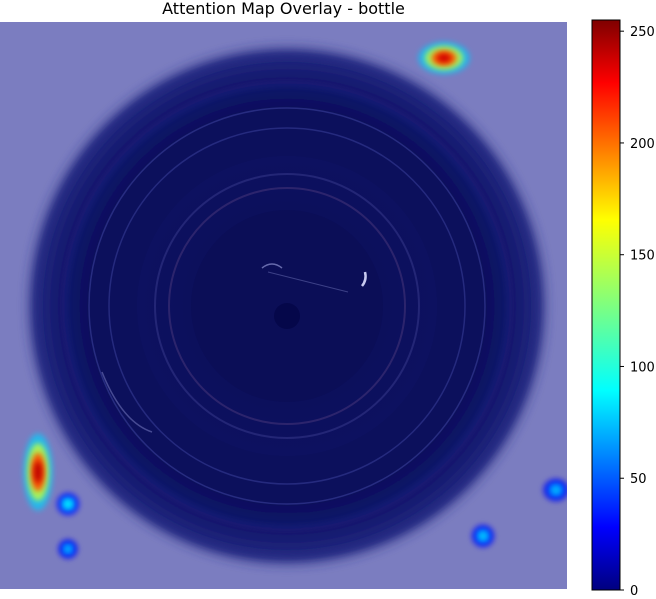 This screenshot has height=599, width=656. Describe the element at coordinates (638, 479) in the screenshot. I see `colorbar-tick-label: 50` at that location.